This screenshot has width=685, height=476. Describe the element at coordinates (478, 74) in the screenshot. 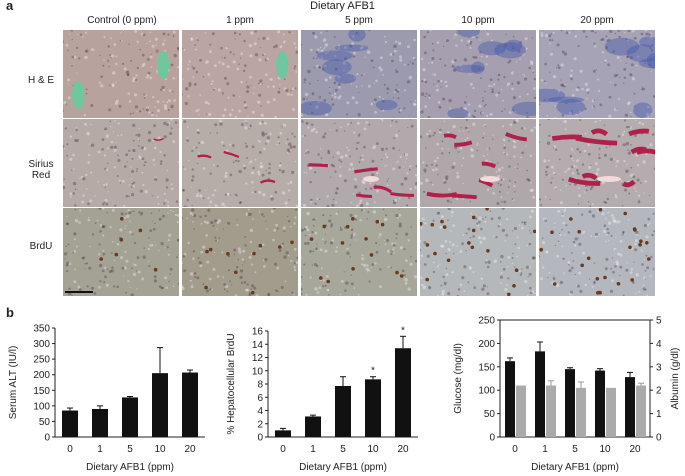

I see `micrograph-he-10ppm` at that location.